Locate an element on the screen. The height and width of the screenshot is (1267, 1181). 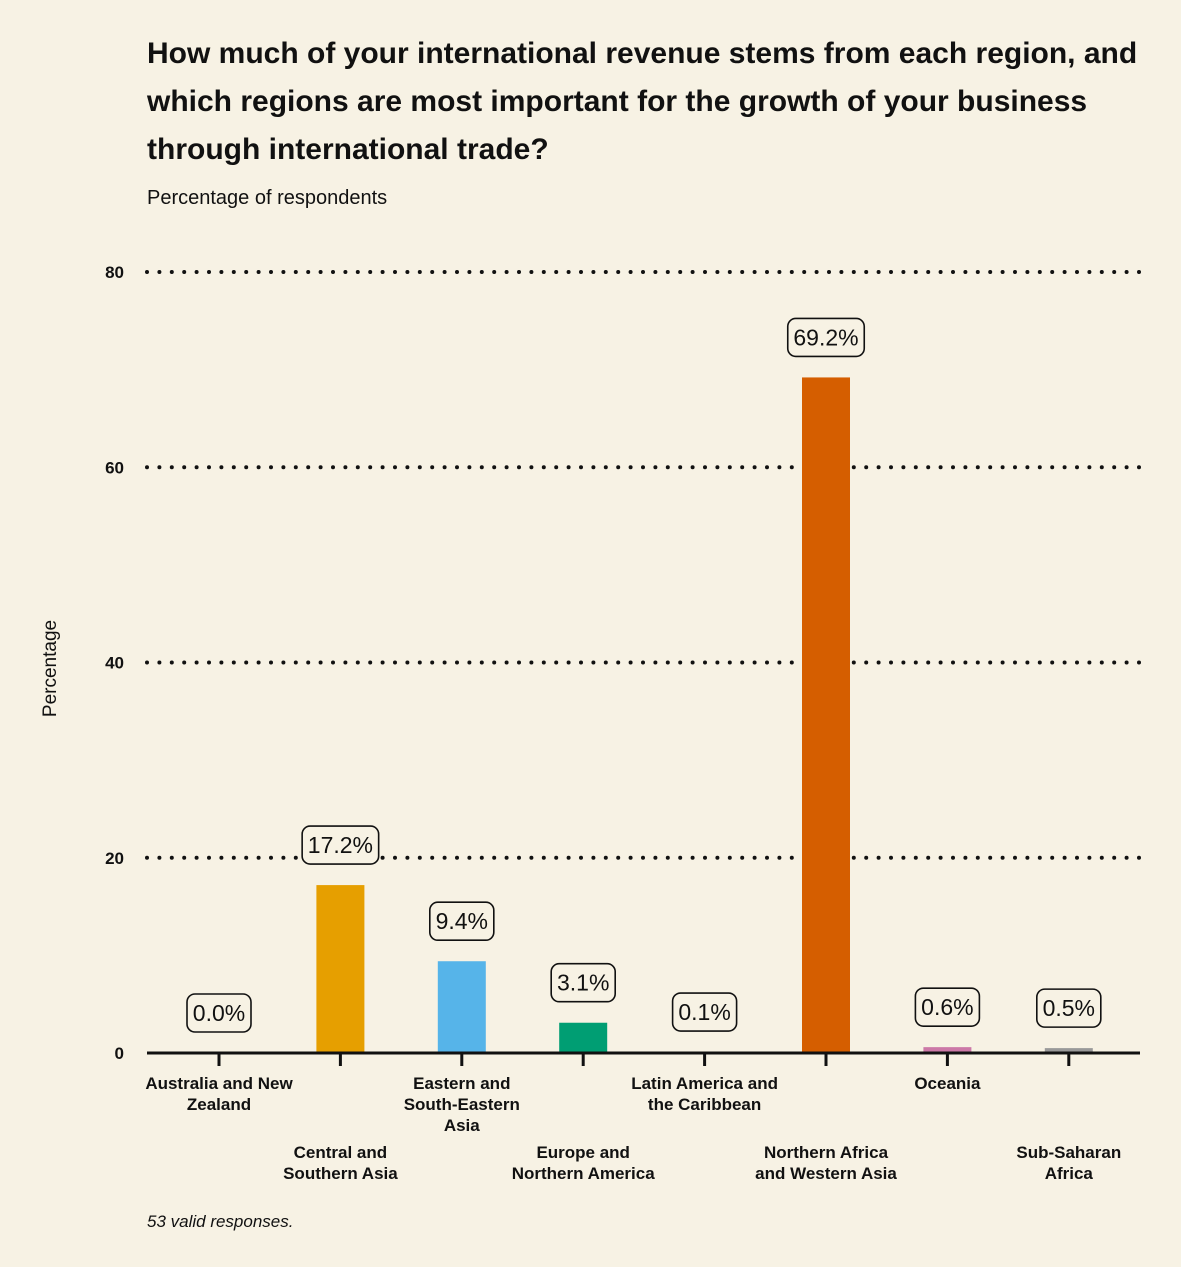
svg-text: 9.4% is located at coordinates (462, 921).